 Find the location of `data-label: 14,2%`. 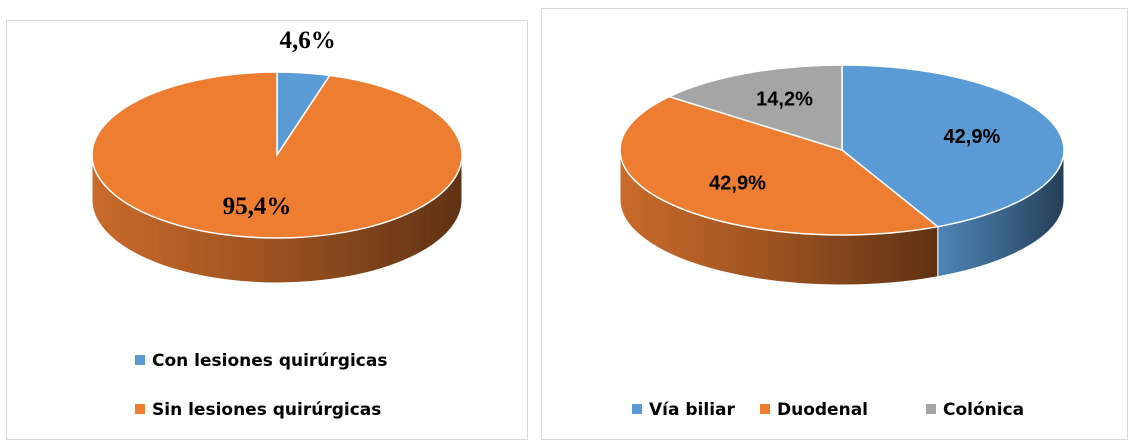

data-label: 14,2% is located at coordinates (784, 99).